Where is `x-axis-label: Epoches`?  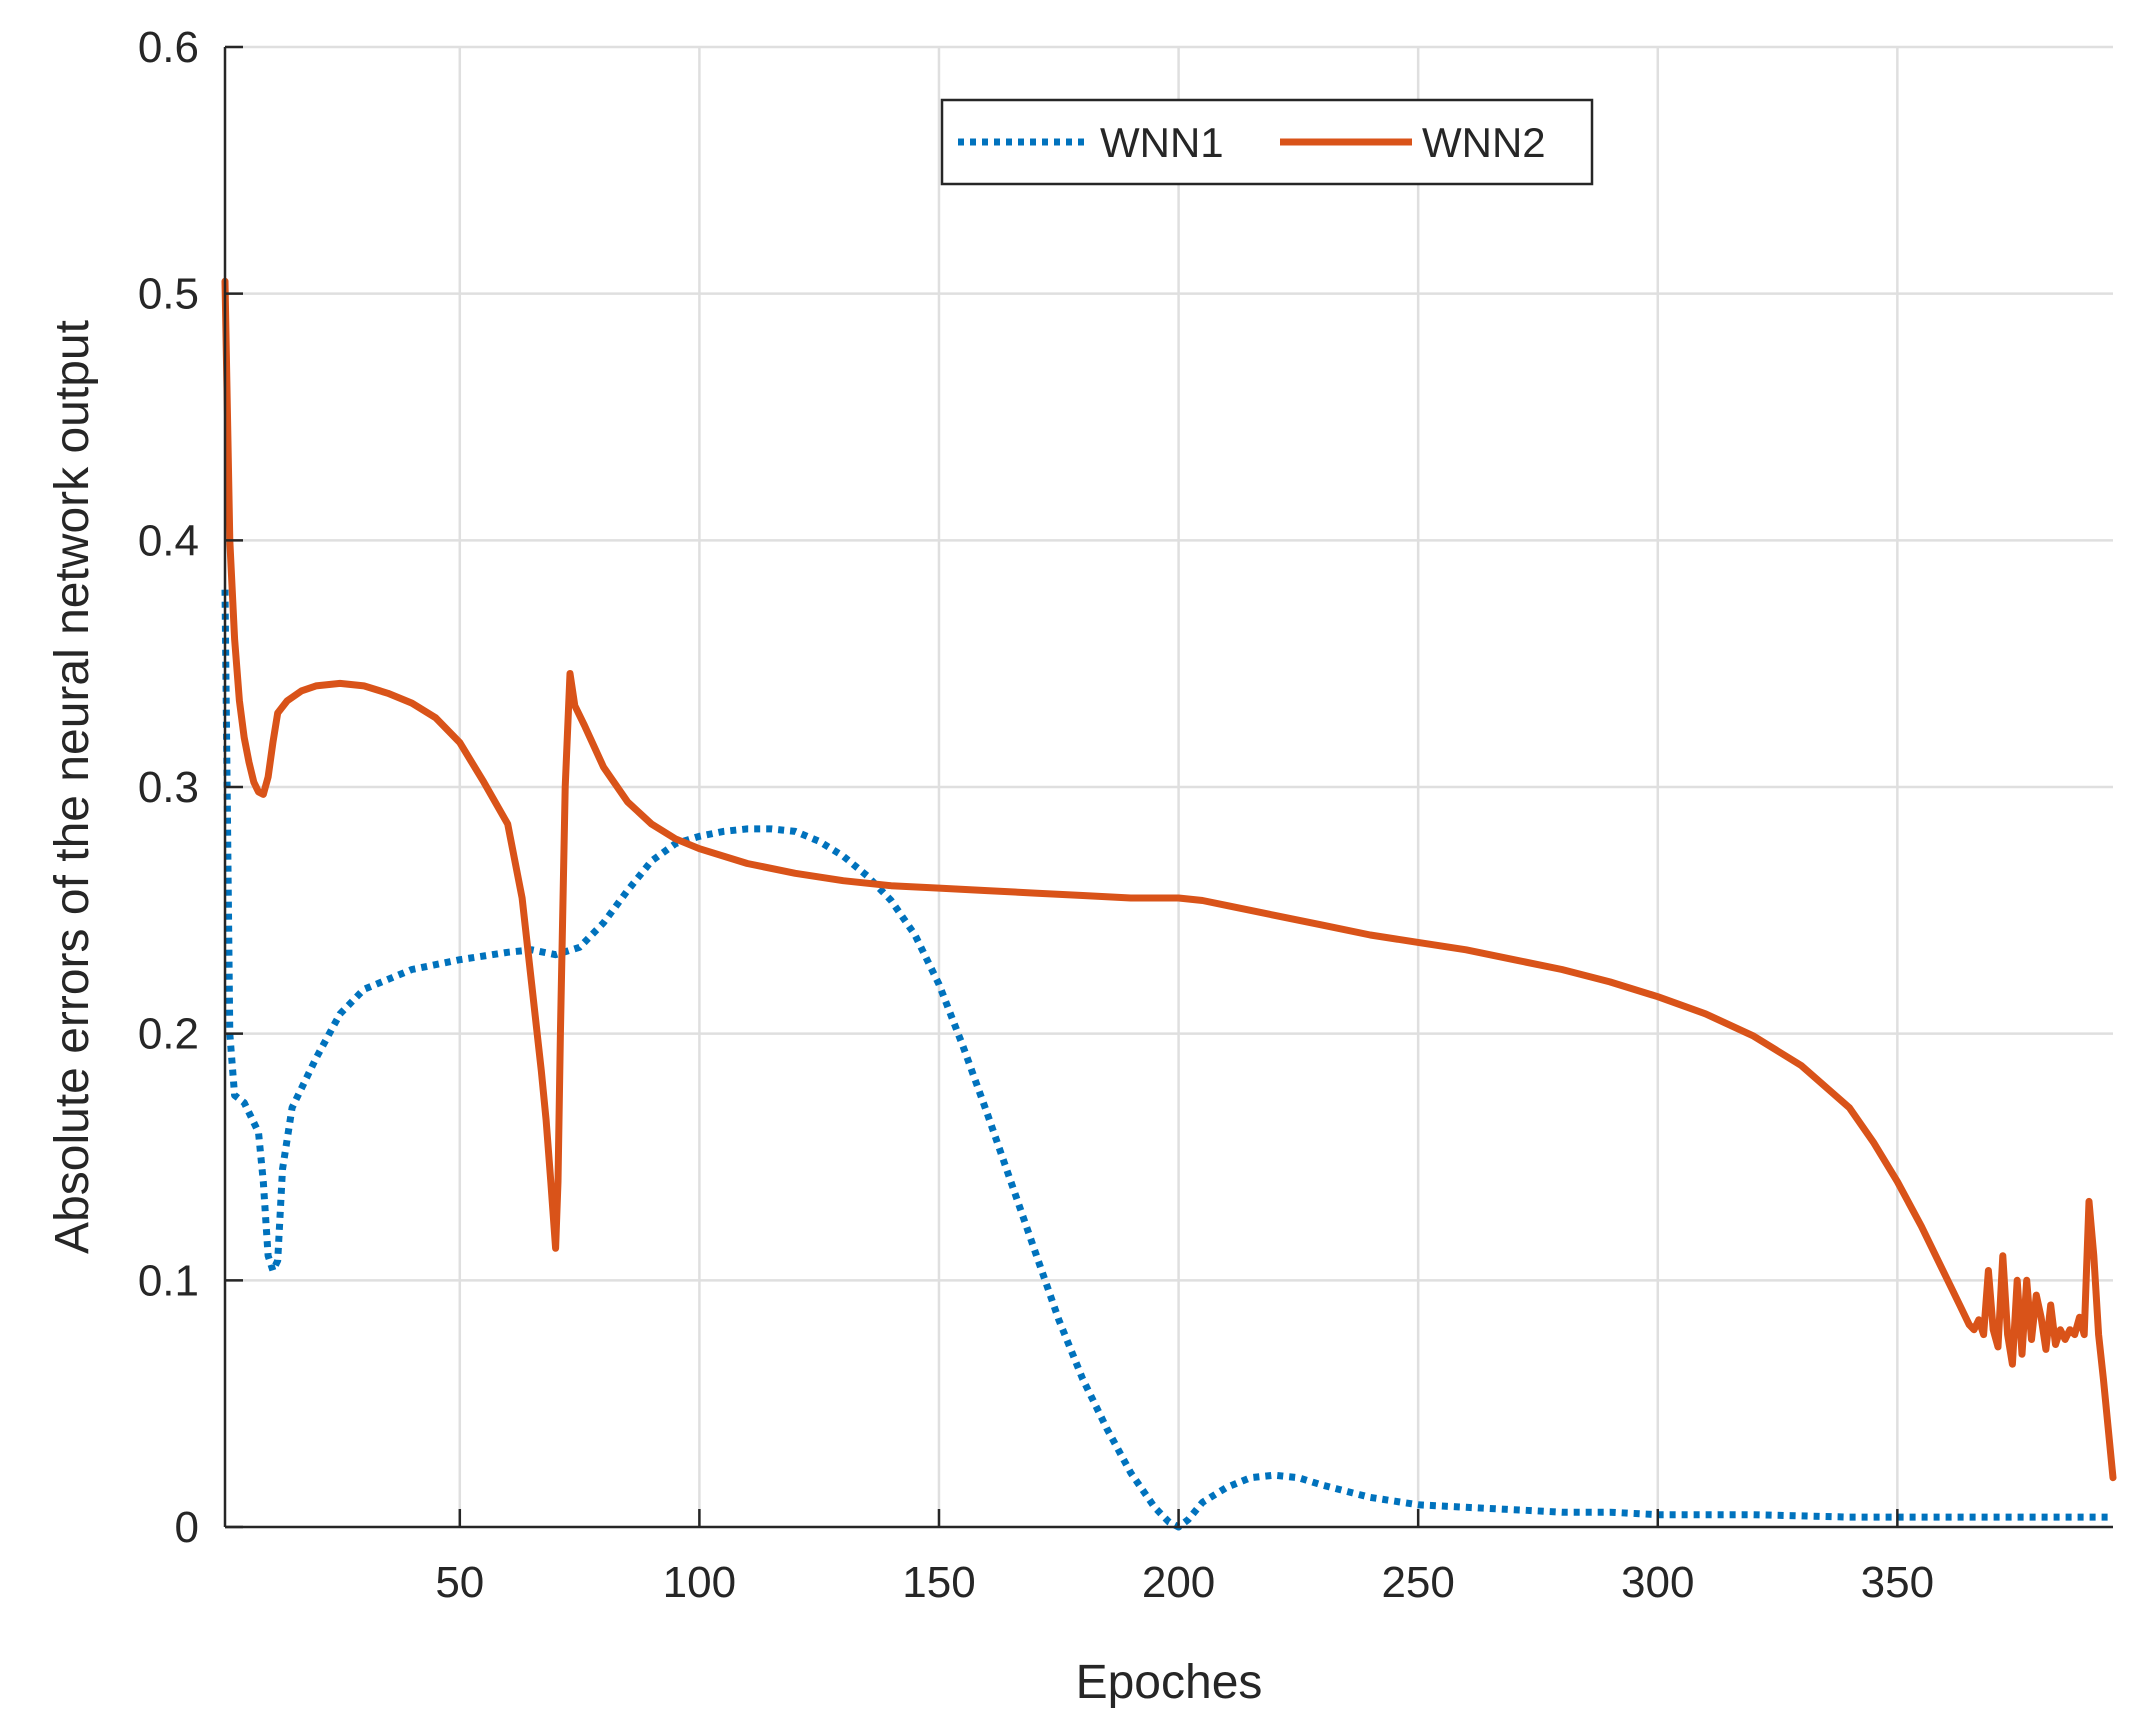
x-axis-label: Epoches is located at coordinates (1169, 1682).